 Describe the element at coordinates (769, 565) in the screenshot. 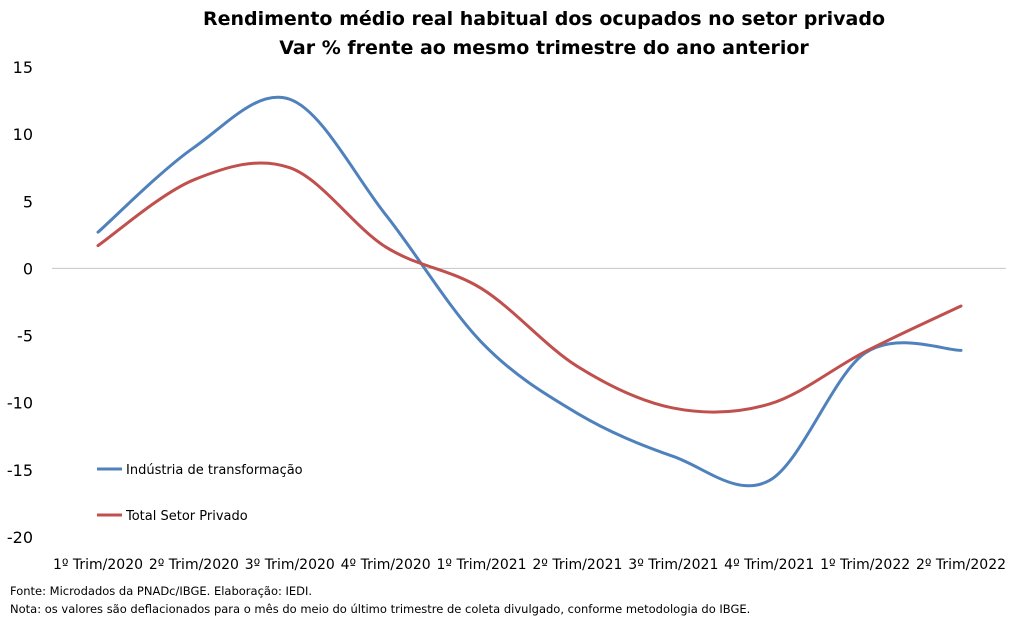

I see `x-tick-label: 4º Trim/2021` at that location.